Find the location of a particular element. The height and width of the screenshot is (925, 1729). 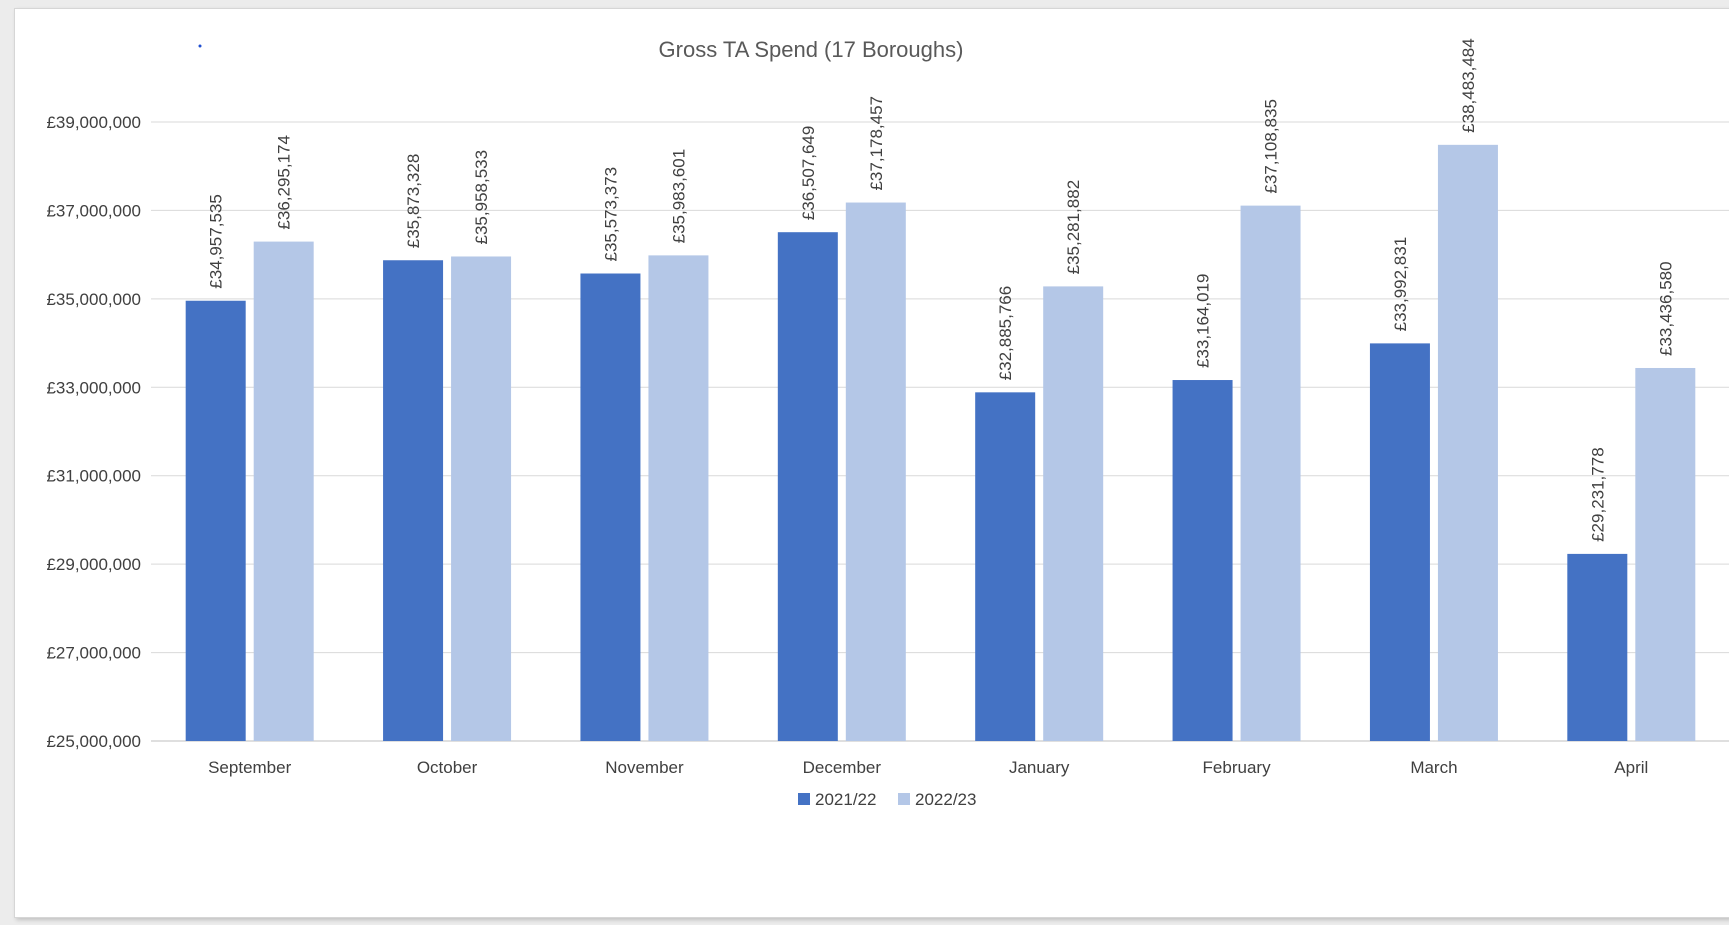

x-tick-label: April is located at coordinates (1631, 767).